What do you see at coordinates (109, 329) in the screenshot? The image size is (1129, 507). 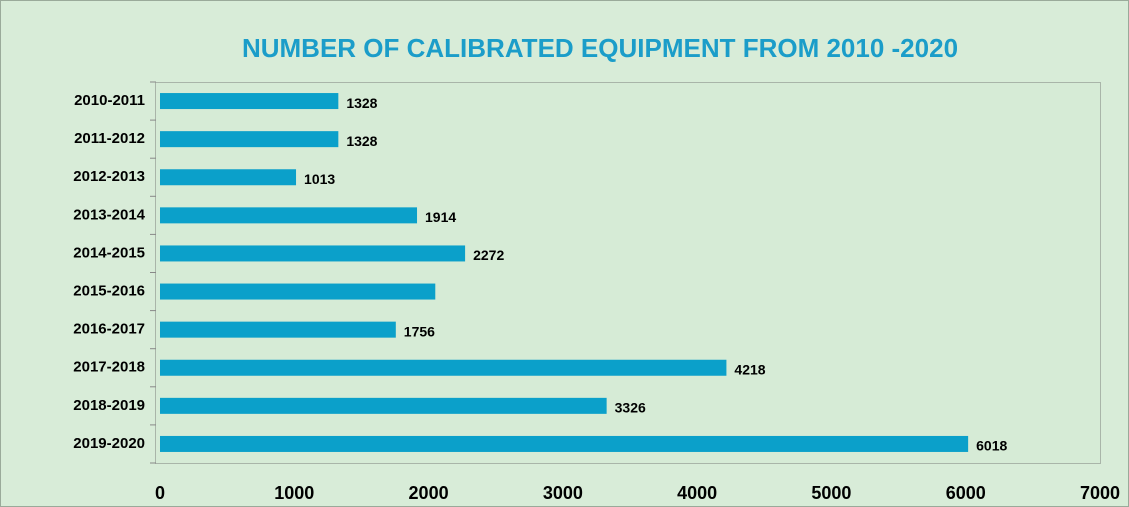 I see `y-tick-label: 2016-2017` at bounding box center [109, 329].